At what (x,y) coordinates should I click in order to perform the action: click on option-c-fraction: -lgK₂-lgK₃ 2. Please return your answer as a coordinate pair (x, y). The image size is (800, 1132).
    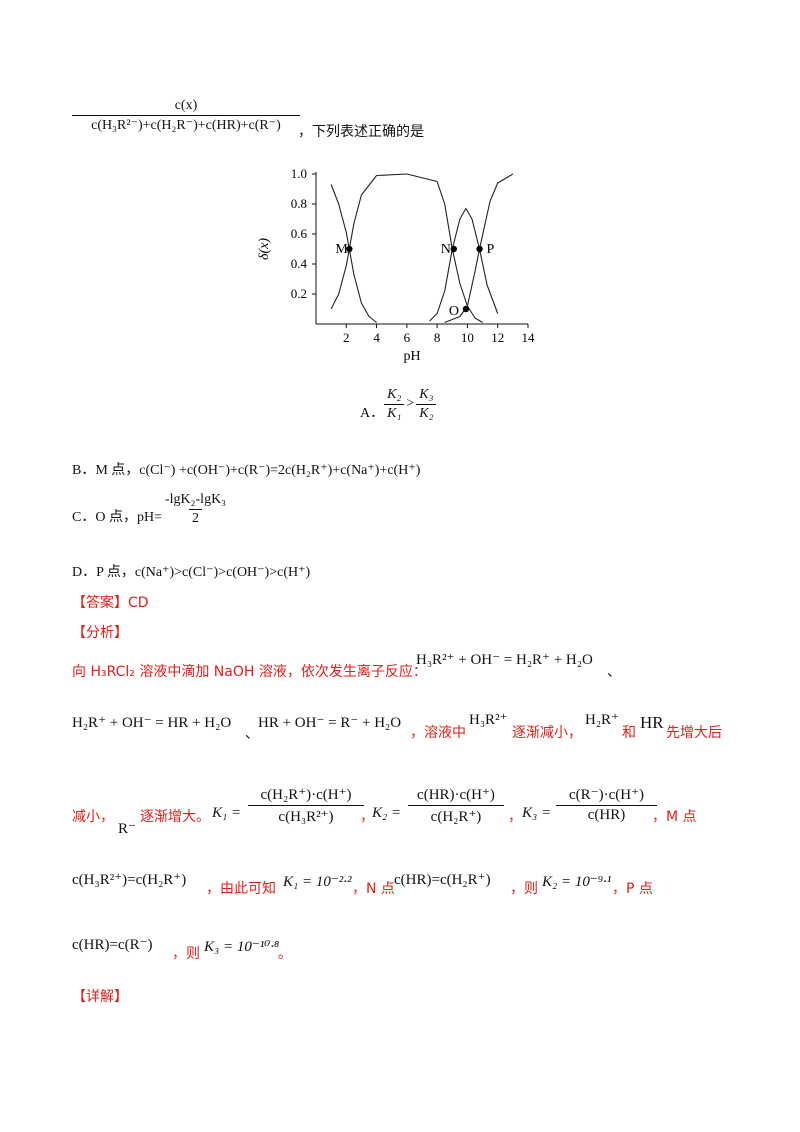
    Looking at the image, I should click on (195, 509).